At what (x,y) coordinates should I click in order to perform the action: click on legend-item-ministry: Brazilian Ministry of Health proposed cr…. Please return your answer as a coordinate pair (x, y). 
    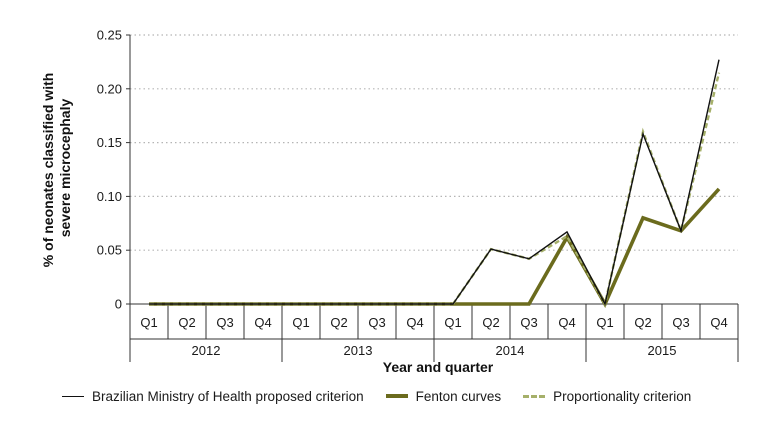
    Looking at the image, I should click on (213, 396).